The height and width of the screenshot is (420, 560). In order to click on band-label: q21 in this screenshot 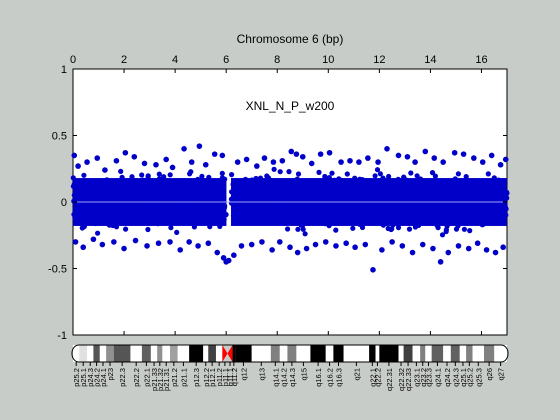, I will do `click(356, 374)`.